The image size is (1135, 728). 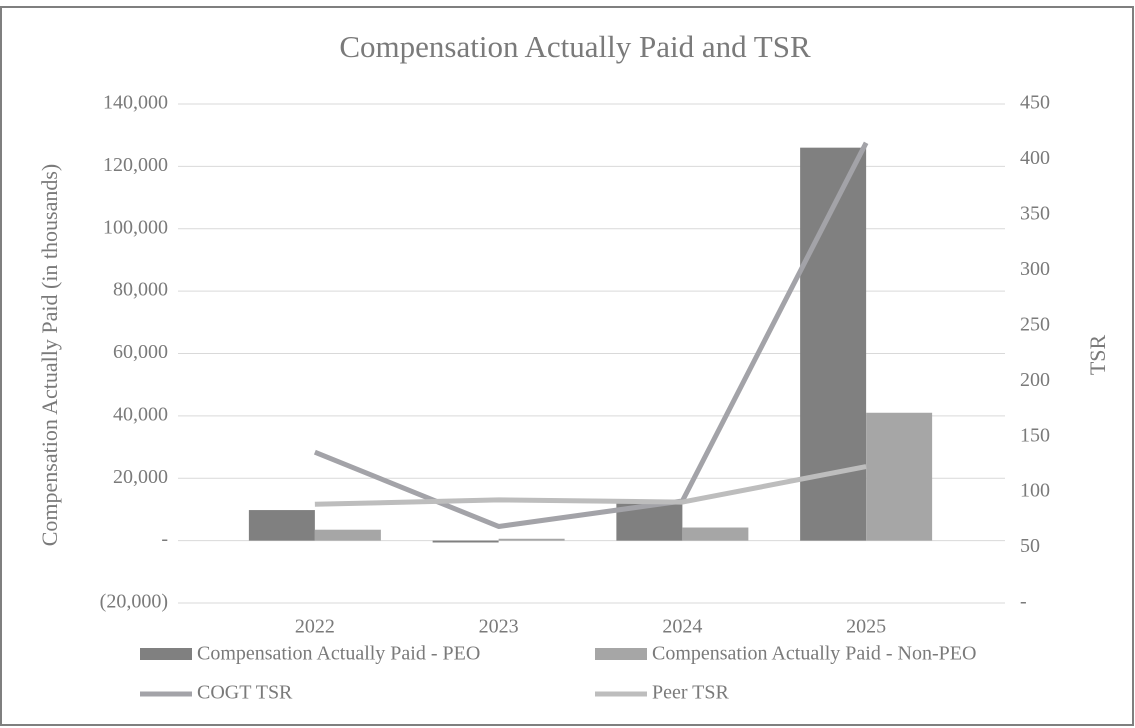 I want to click on tick-label: 40,000, so click(x=140, y=414).